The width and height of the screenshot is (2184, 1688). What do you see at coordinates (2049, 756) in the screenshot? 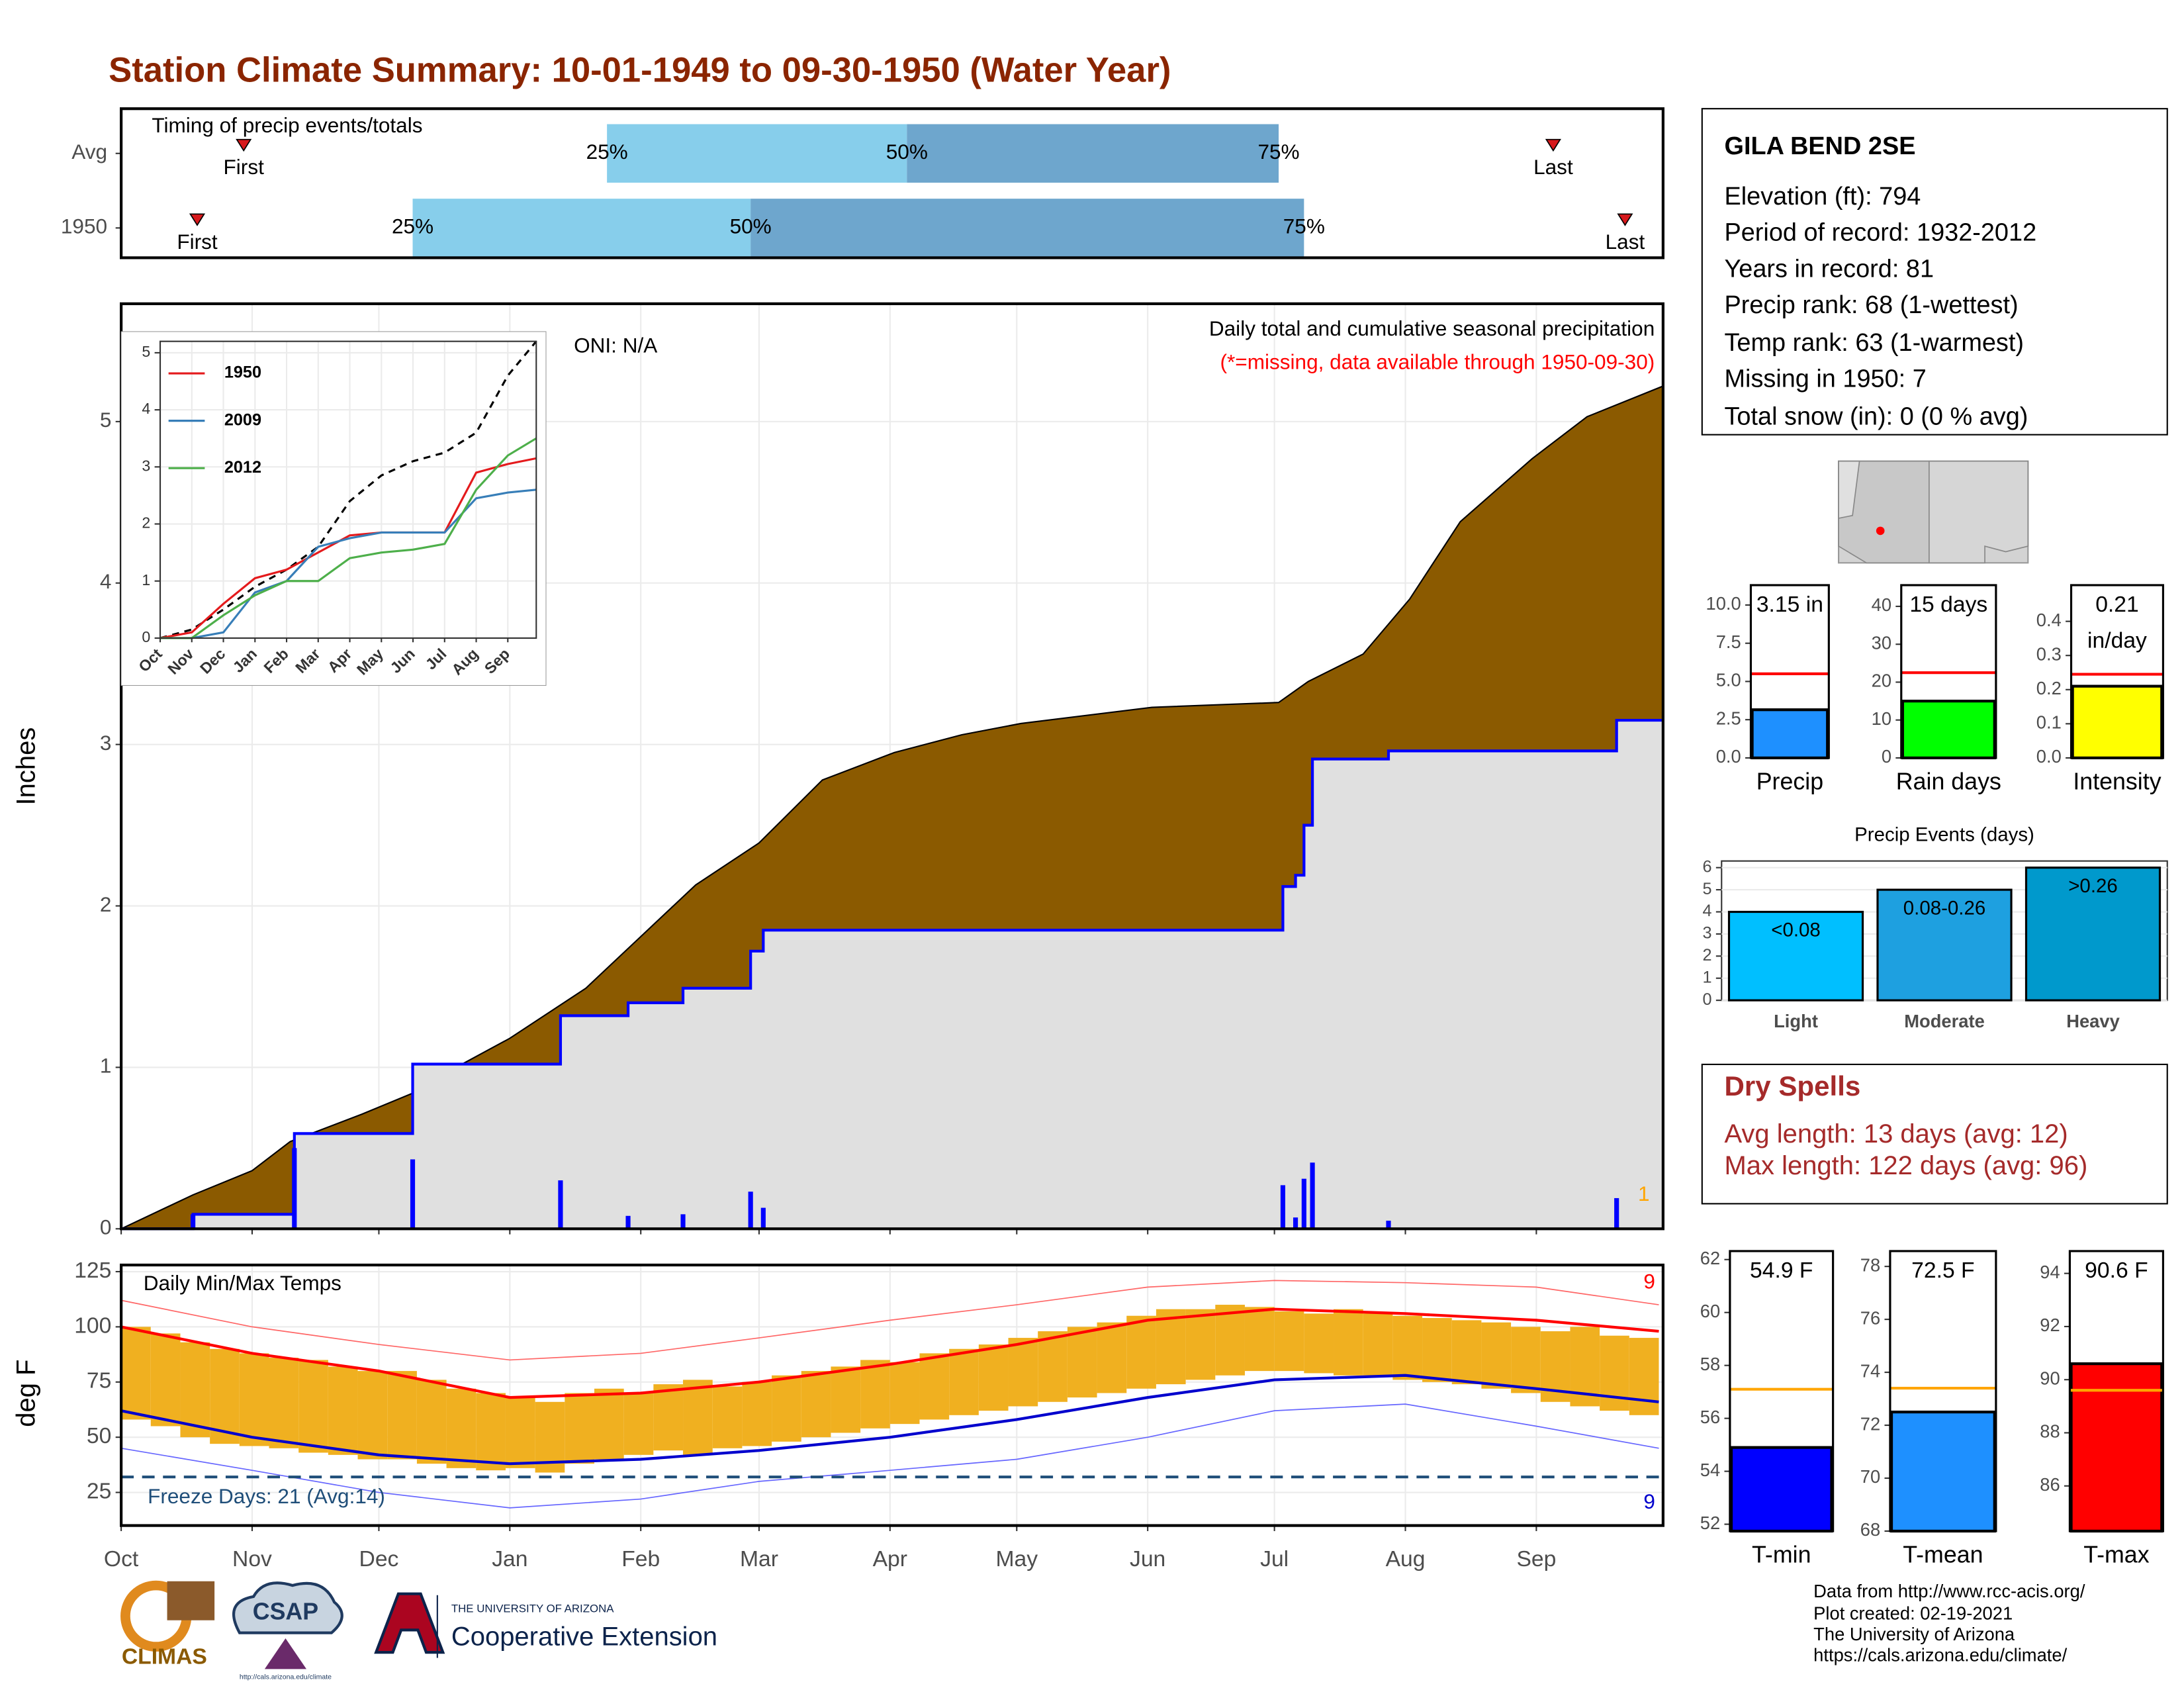
I see `y-tick-label: 0.0` at bounding box center [2049, 756].